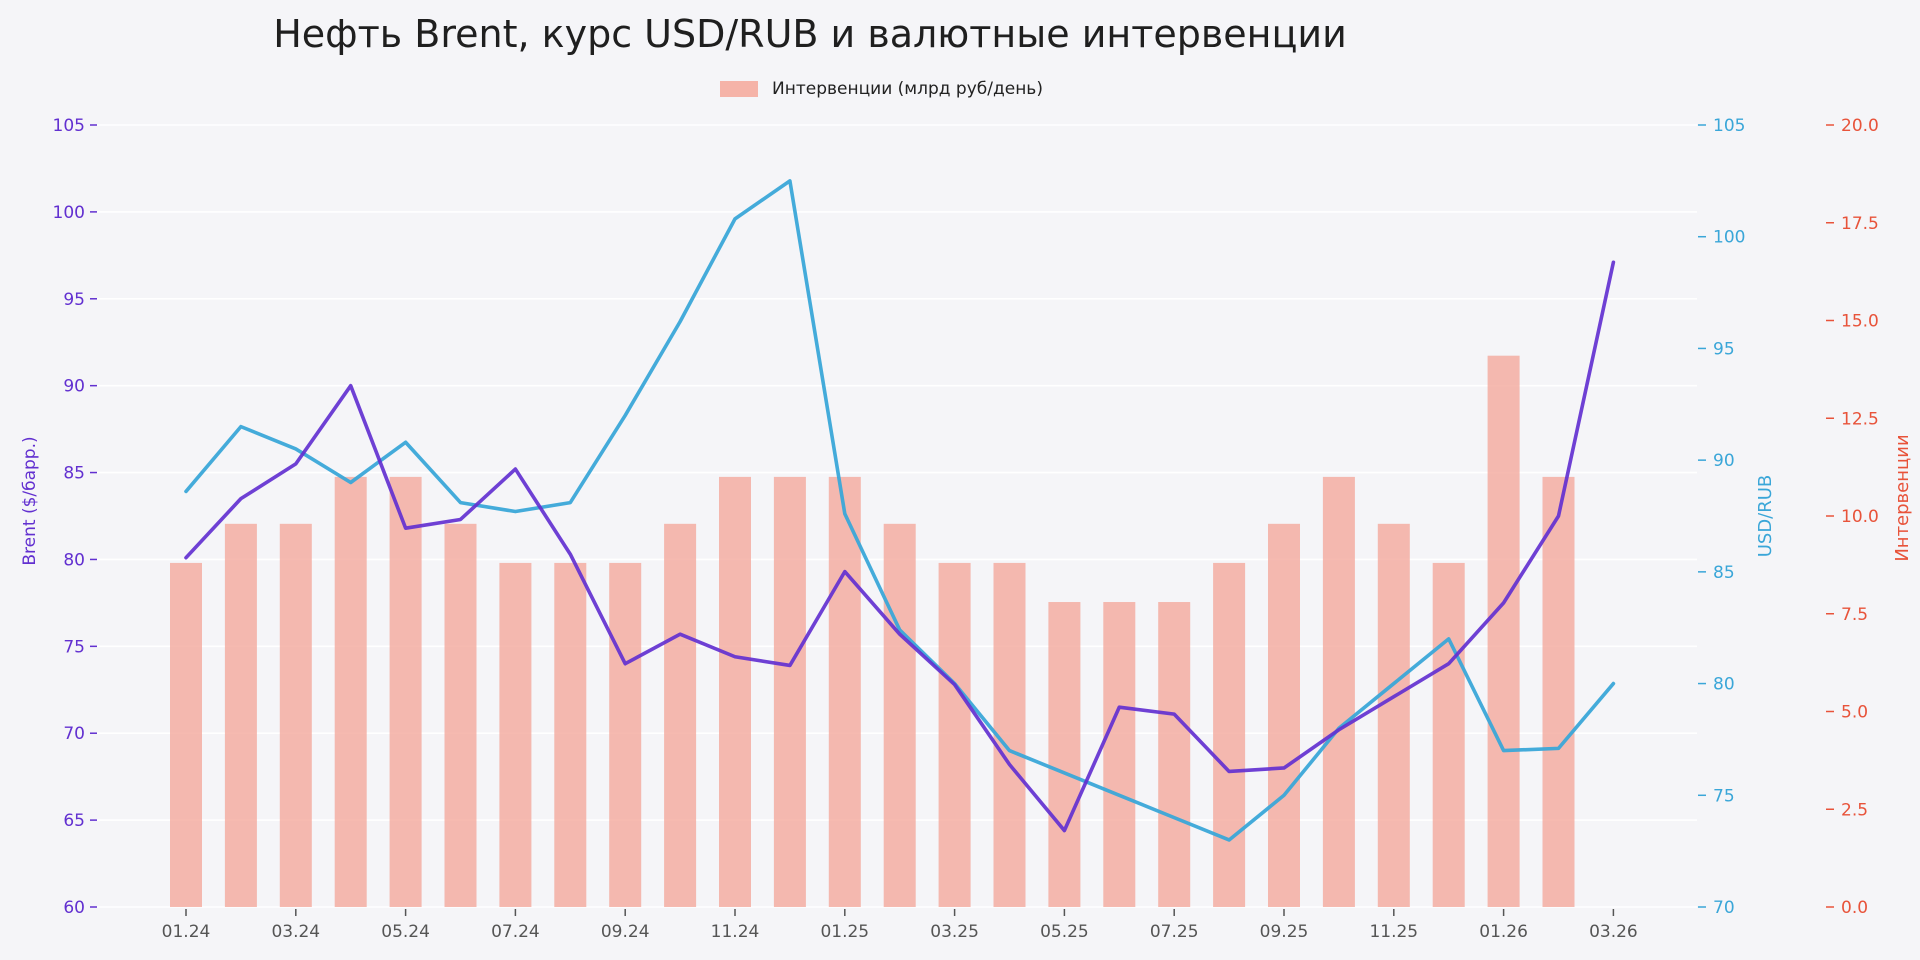  I want to click on right2-axis-tick-label: 17.5, so click(1860, 224).